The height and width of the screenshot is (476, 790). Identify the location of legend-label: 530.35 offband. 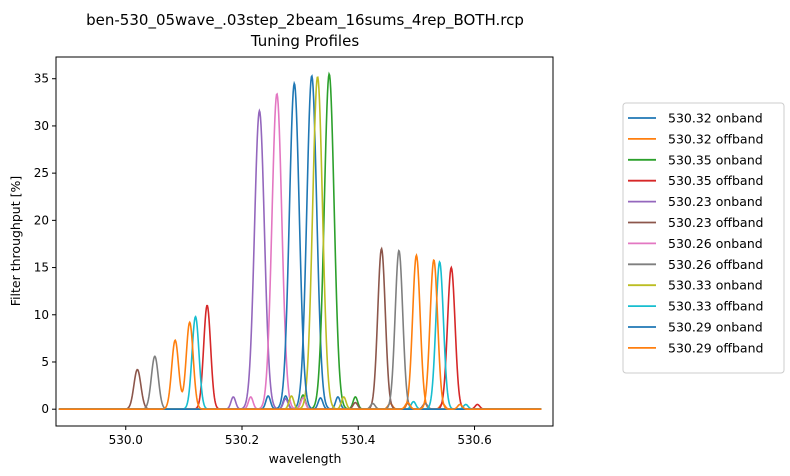
(715, 180).